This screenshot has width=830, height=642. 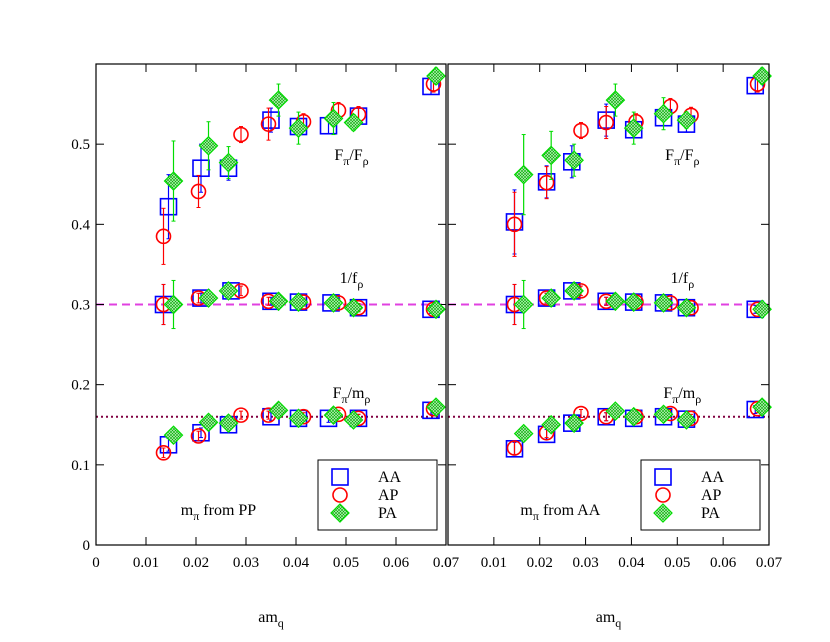 I want to click on annotation-part: m, so click(x=187, y=510).